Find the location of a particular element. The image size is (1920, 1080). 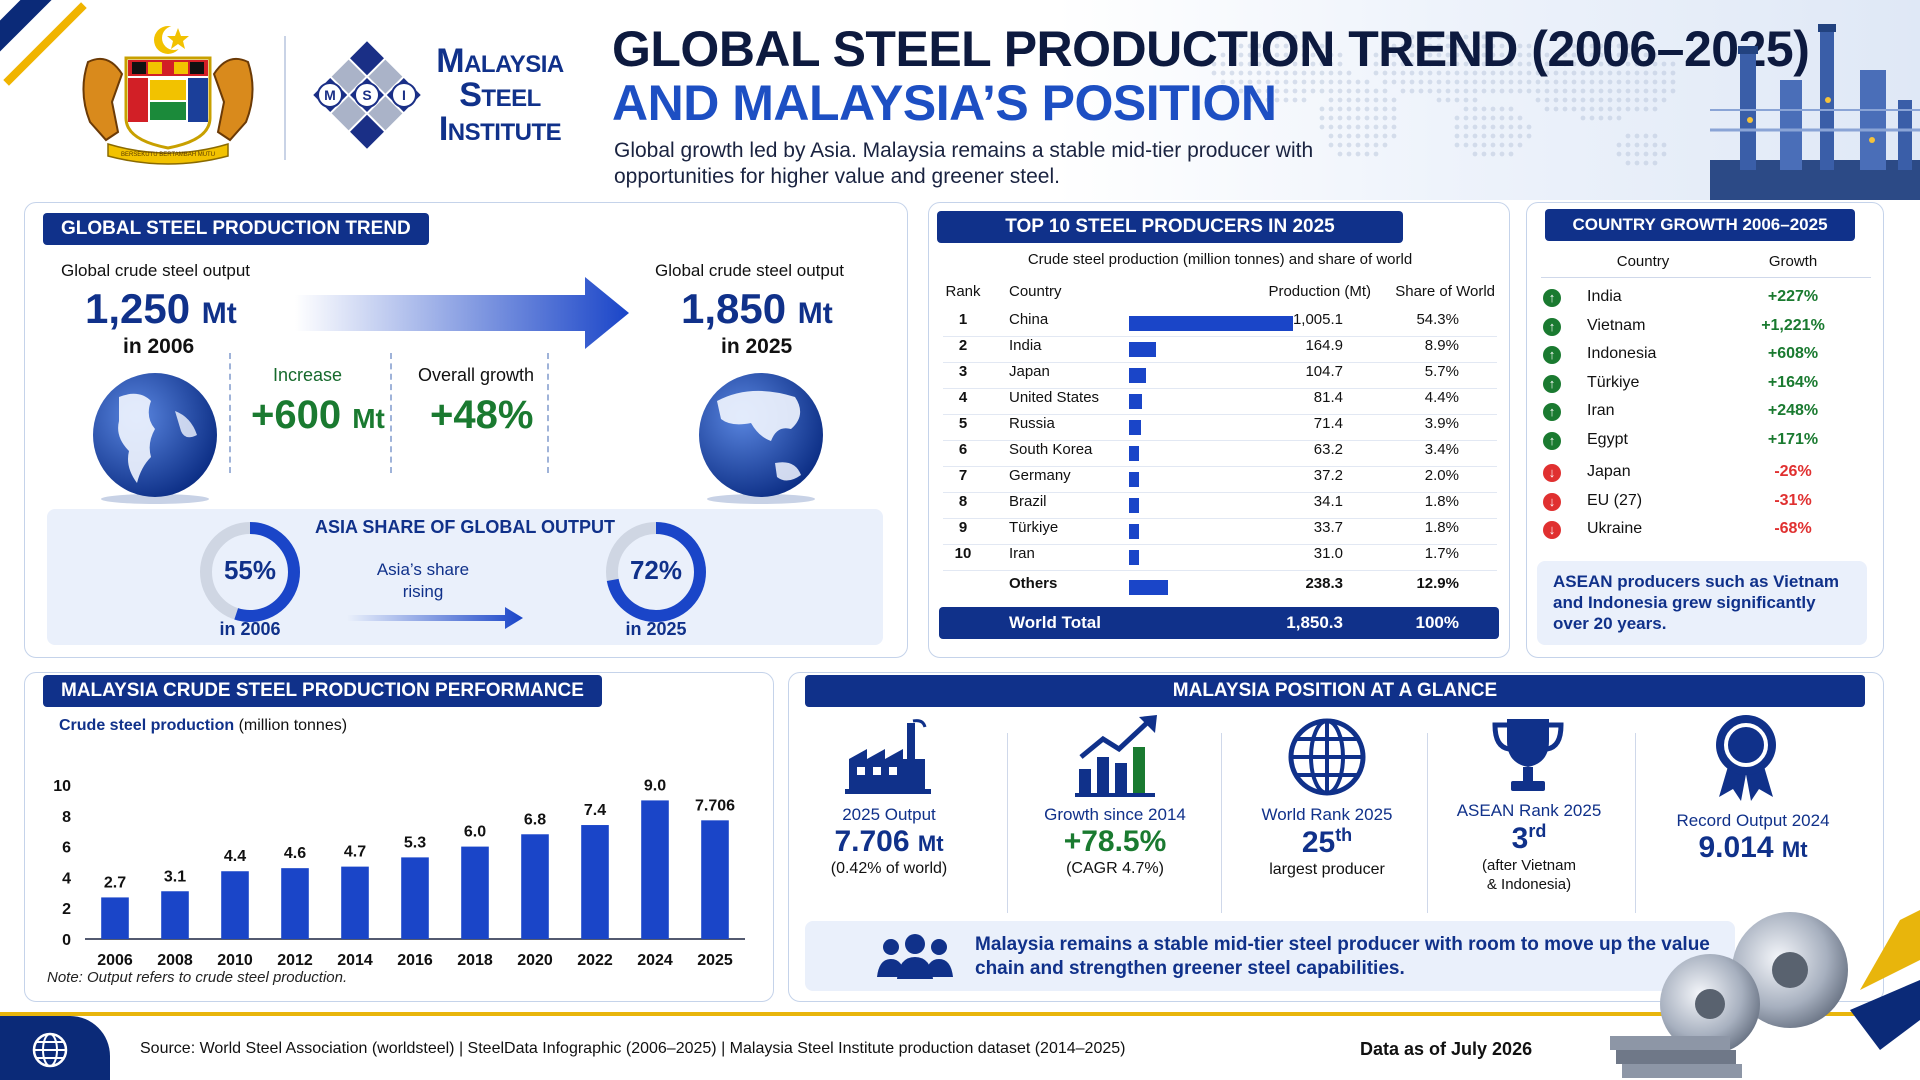

glance-output-value: 7.706 Mt is located at coordinates (889, 842).